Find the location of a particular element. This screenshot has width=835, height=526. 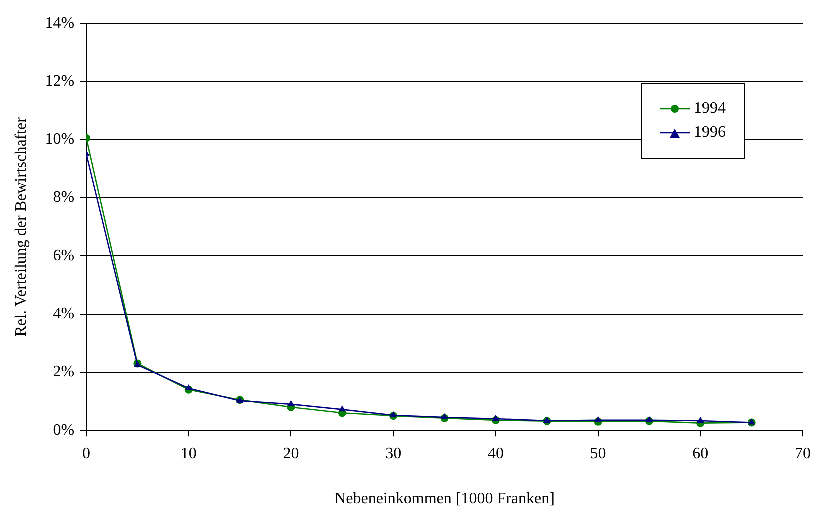

y-tick-label: 14% is located at coordinates (60, 23).